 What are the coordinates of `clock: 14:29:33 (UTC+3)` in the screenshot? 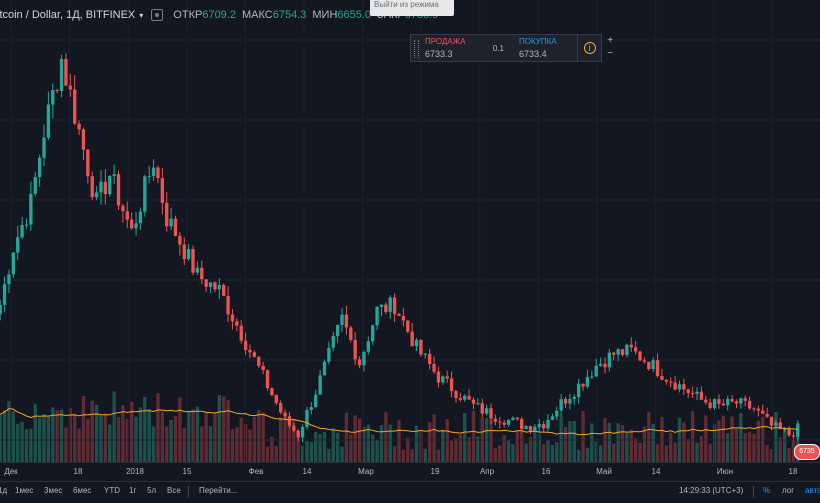 It's located at (711, 490).